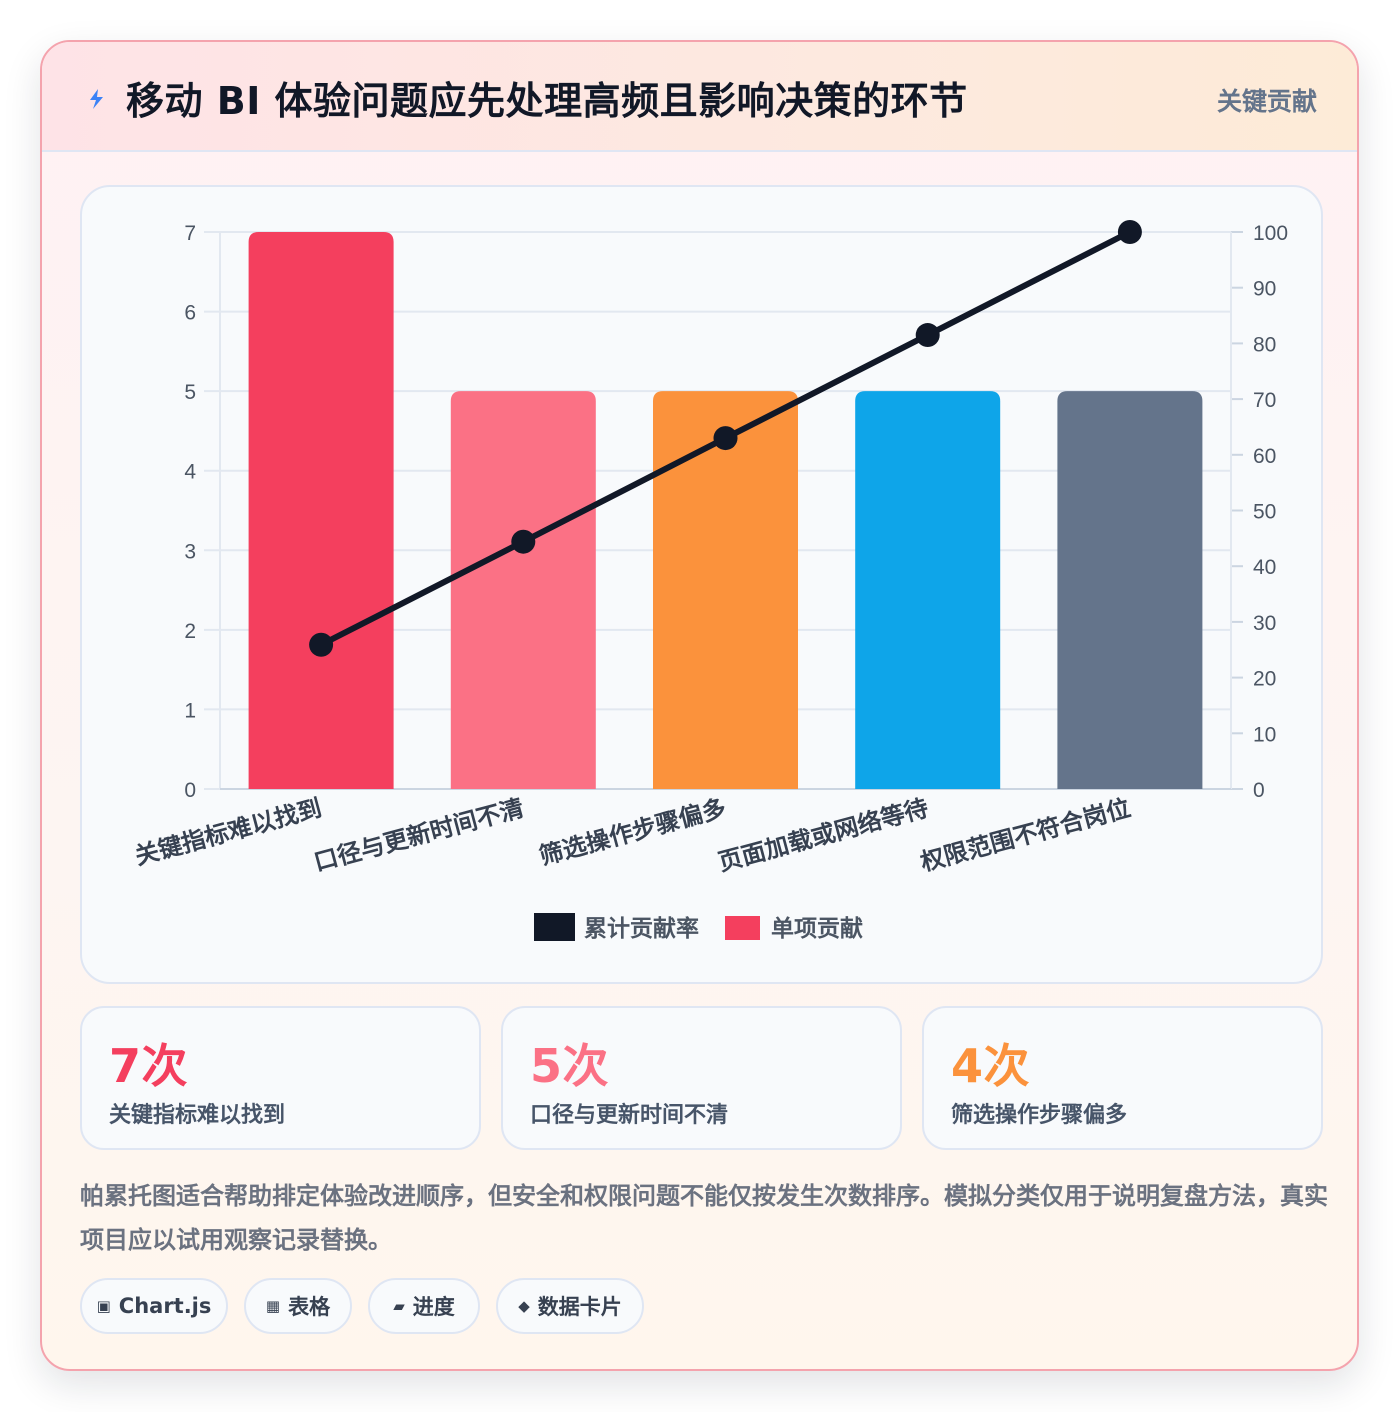 The height and width of the screenshot is (1412, 1400). What do you see at coordinates (1122, 1078) in the screenshot?
I see `stat-card: 4次 筛选操作步骤偏多` at bounding box center [1122, 1078].